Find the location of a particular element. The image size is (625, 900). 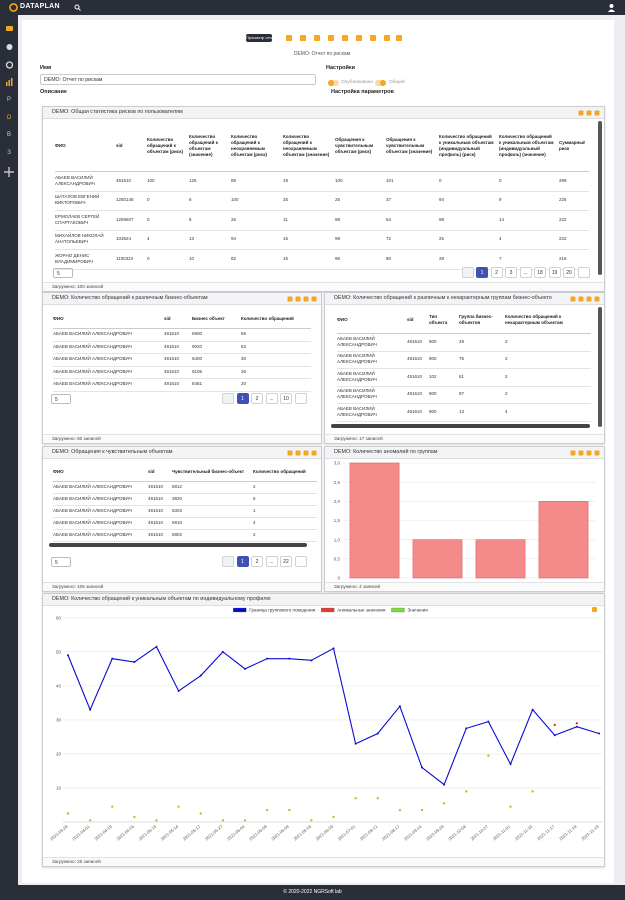

table-cell: 37 is located at coordinates (389, 200).